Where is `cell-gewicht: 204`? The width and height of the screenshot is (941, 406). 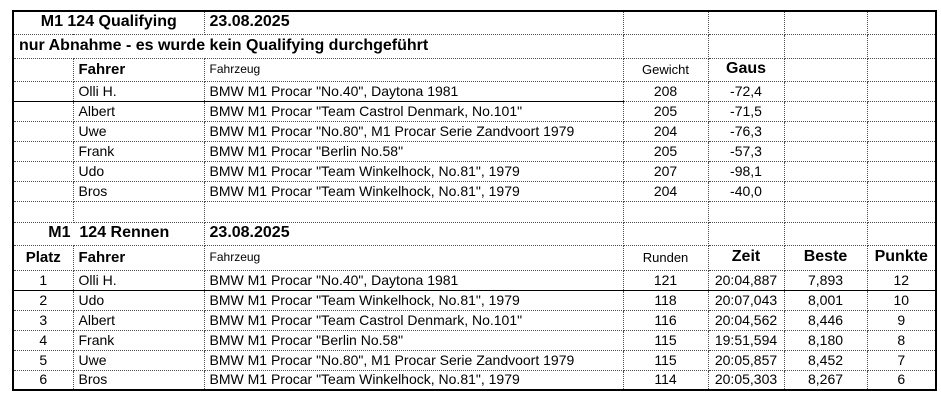
cell-gewicht: 204 is located at coordinates (665, 131).